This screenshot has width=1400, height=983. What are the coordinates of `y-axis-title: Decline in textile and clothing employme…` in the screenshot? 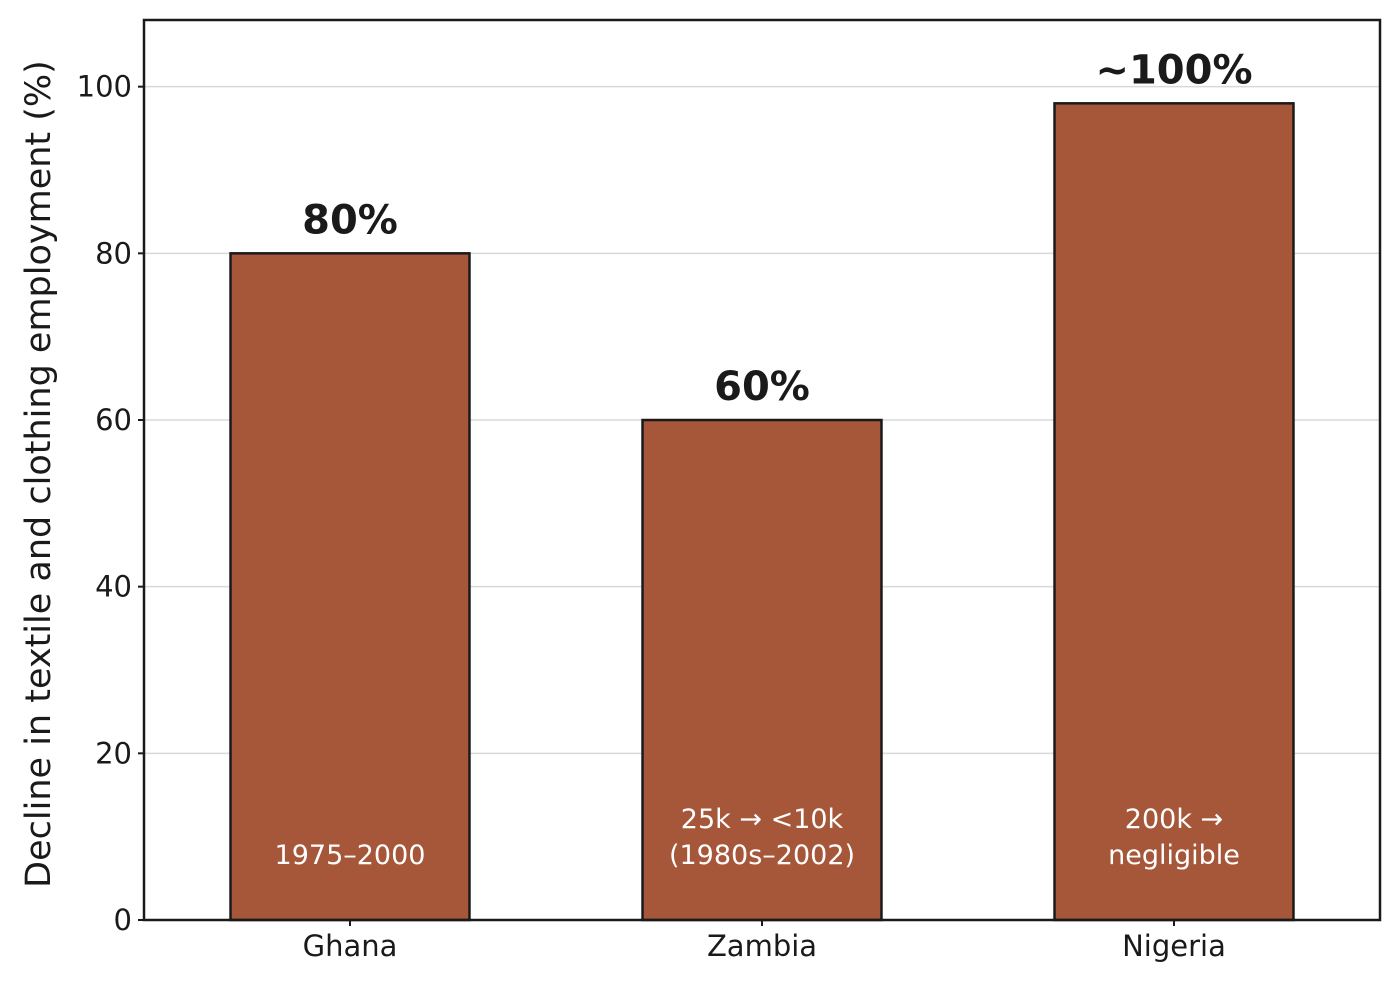 It's located at (39, 474).